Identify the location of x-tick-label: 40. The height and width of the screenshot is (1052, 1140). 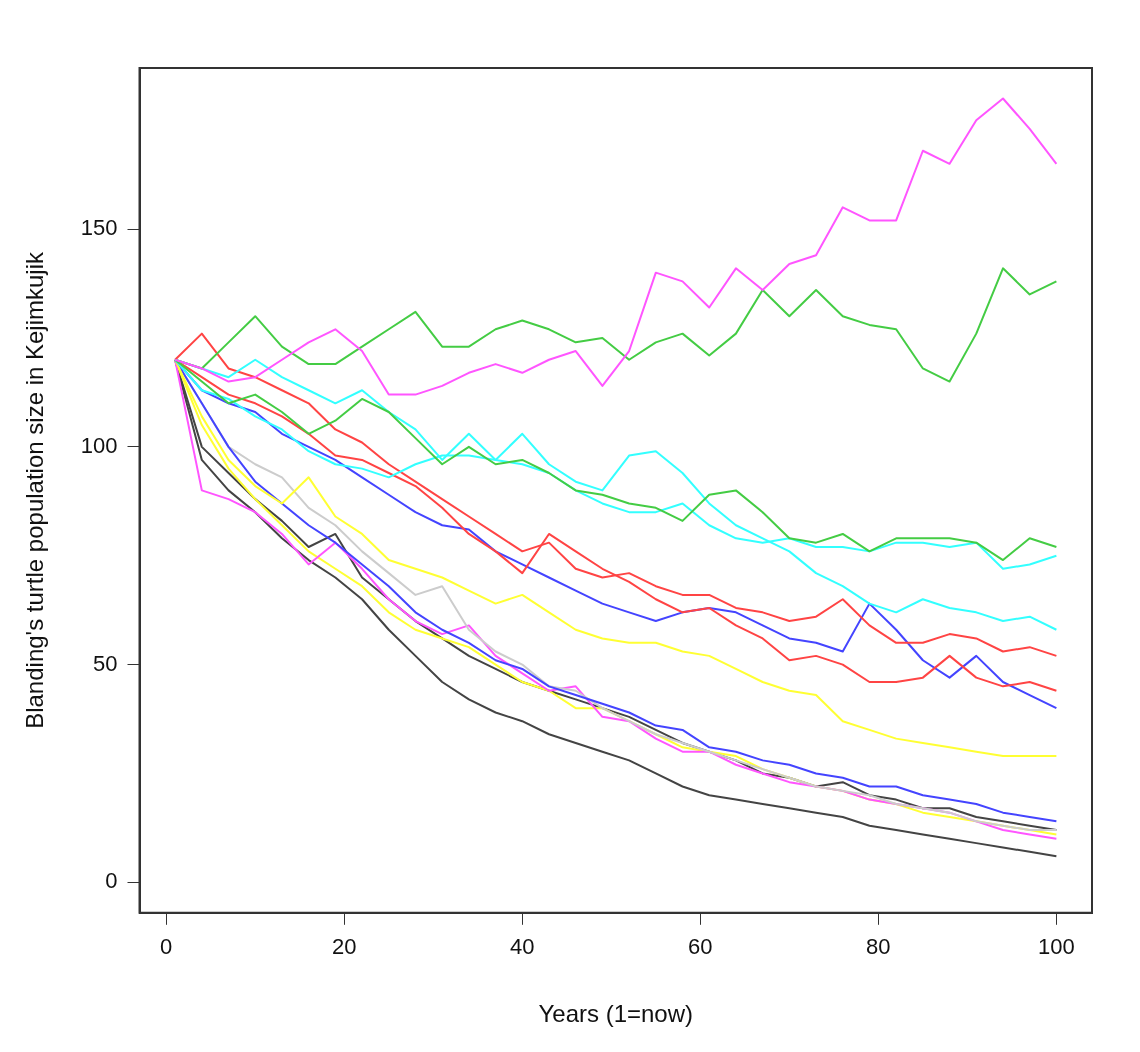
(522, 947).